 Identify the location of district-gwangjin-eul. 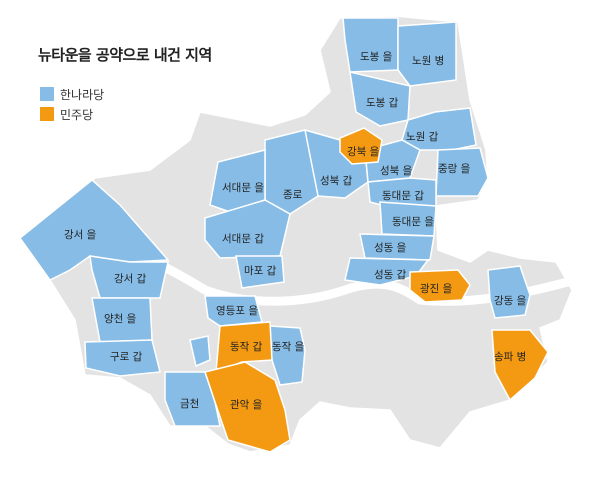
(440, 286).